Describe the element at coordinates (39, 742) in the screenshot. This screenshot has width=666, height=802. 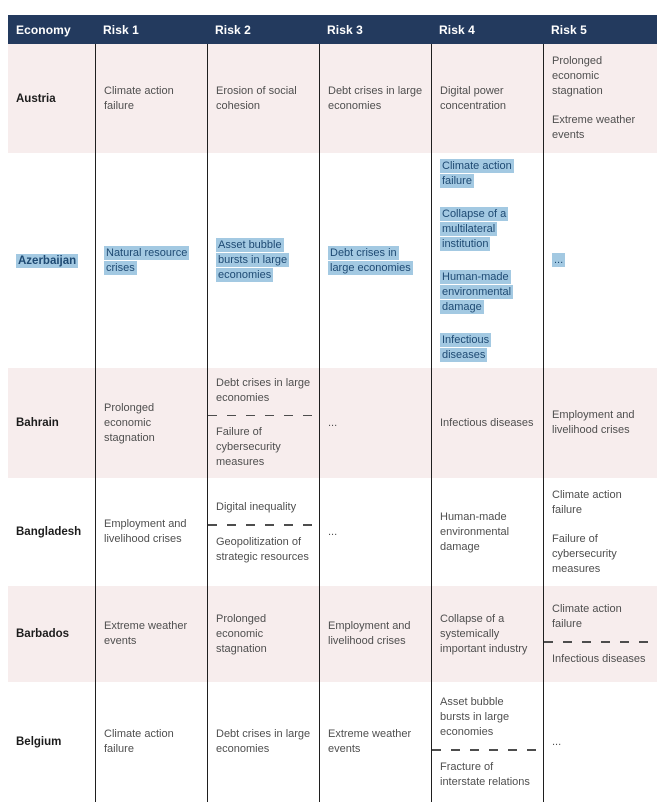
I see `economy-label: Belgium` at that location.